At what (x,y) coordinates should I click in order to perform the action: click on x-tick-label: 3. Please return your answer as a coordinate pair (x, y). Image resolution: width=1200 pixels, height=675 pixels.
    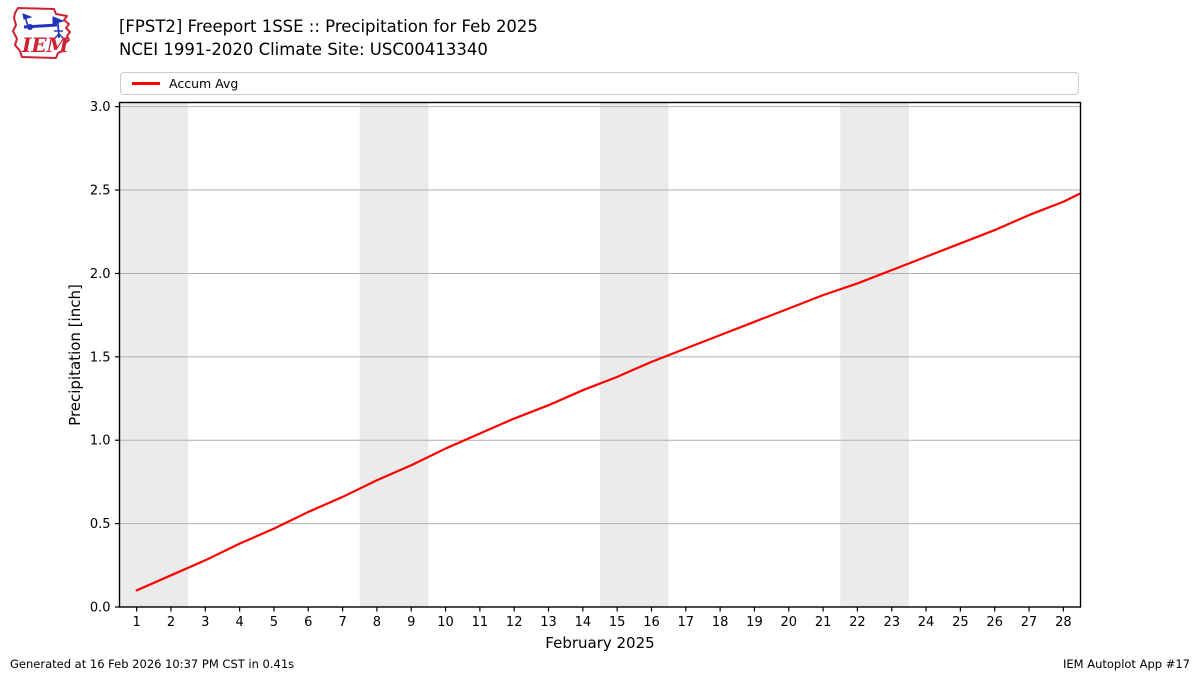
    Looking at the image, I should click on (205, 622).